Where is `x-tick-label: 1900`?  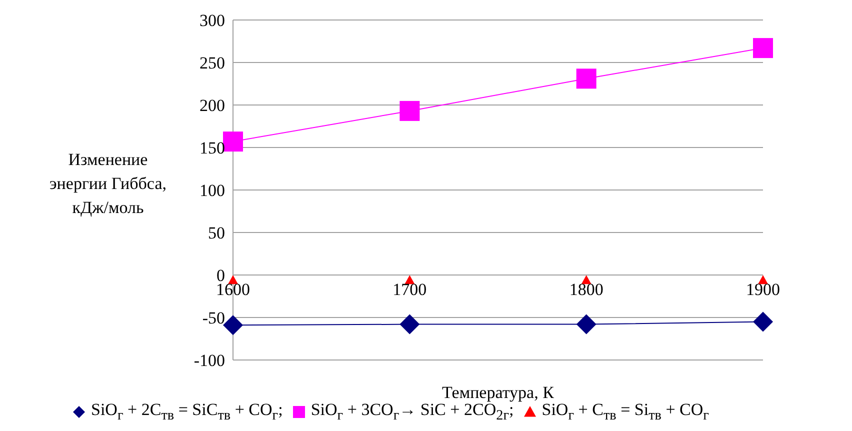
x-tick-label: 1900 is located at coordinates (763, 289).